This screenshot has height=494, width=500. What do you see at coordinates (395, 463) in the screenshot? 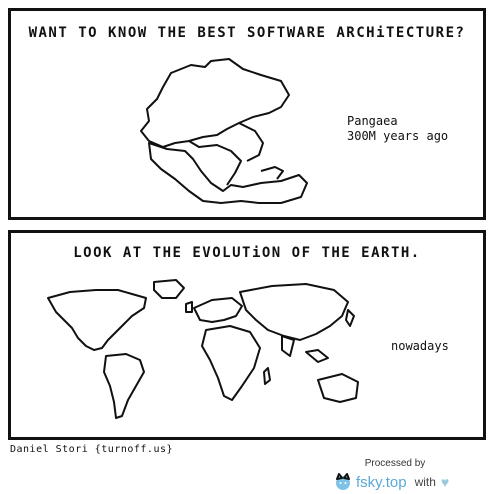
I see `processed-by-text: Processed by` at bounding box center [395, 463].